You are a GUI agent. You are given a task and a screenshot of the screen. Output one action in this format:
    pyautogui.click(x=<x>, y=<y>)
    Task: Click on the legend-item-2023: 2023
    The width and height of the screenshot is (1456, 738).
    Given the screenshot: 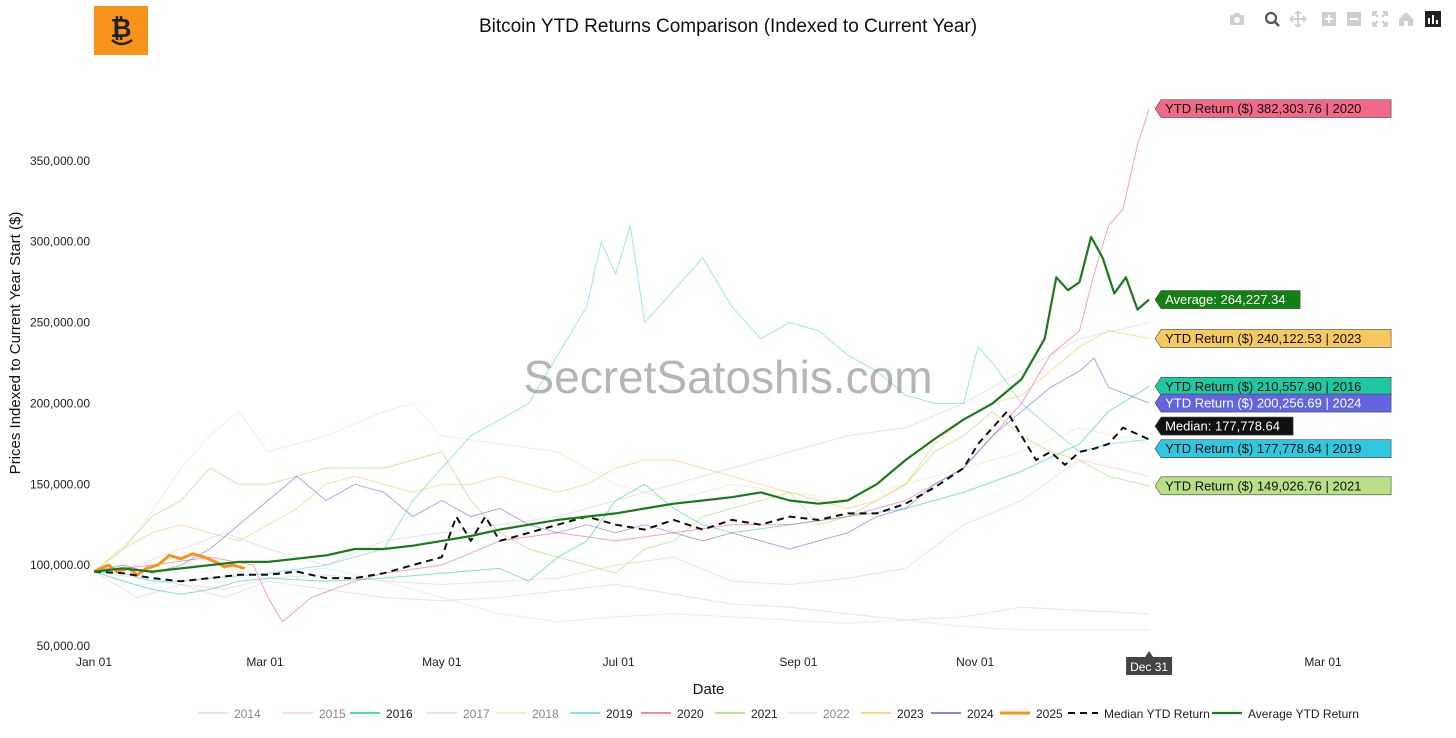 What is the action you would take?
    pyautogui.click(x=892, y=714)
    